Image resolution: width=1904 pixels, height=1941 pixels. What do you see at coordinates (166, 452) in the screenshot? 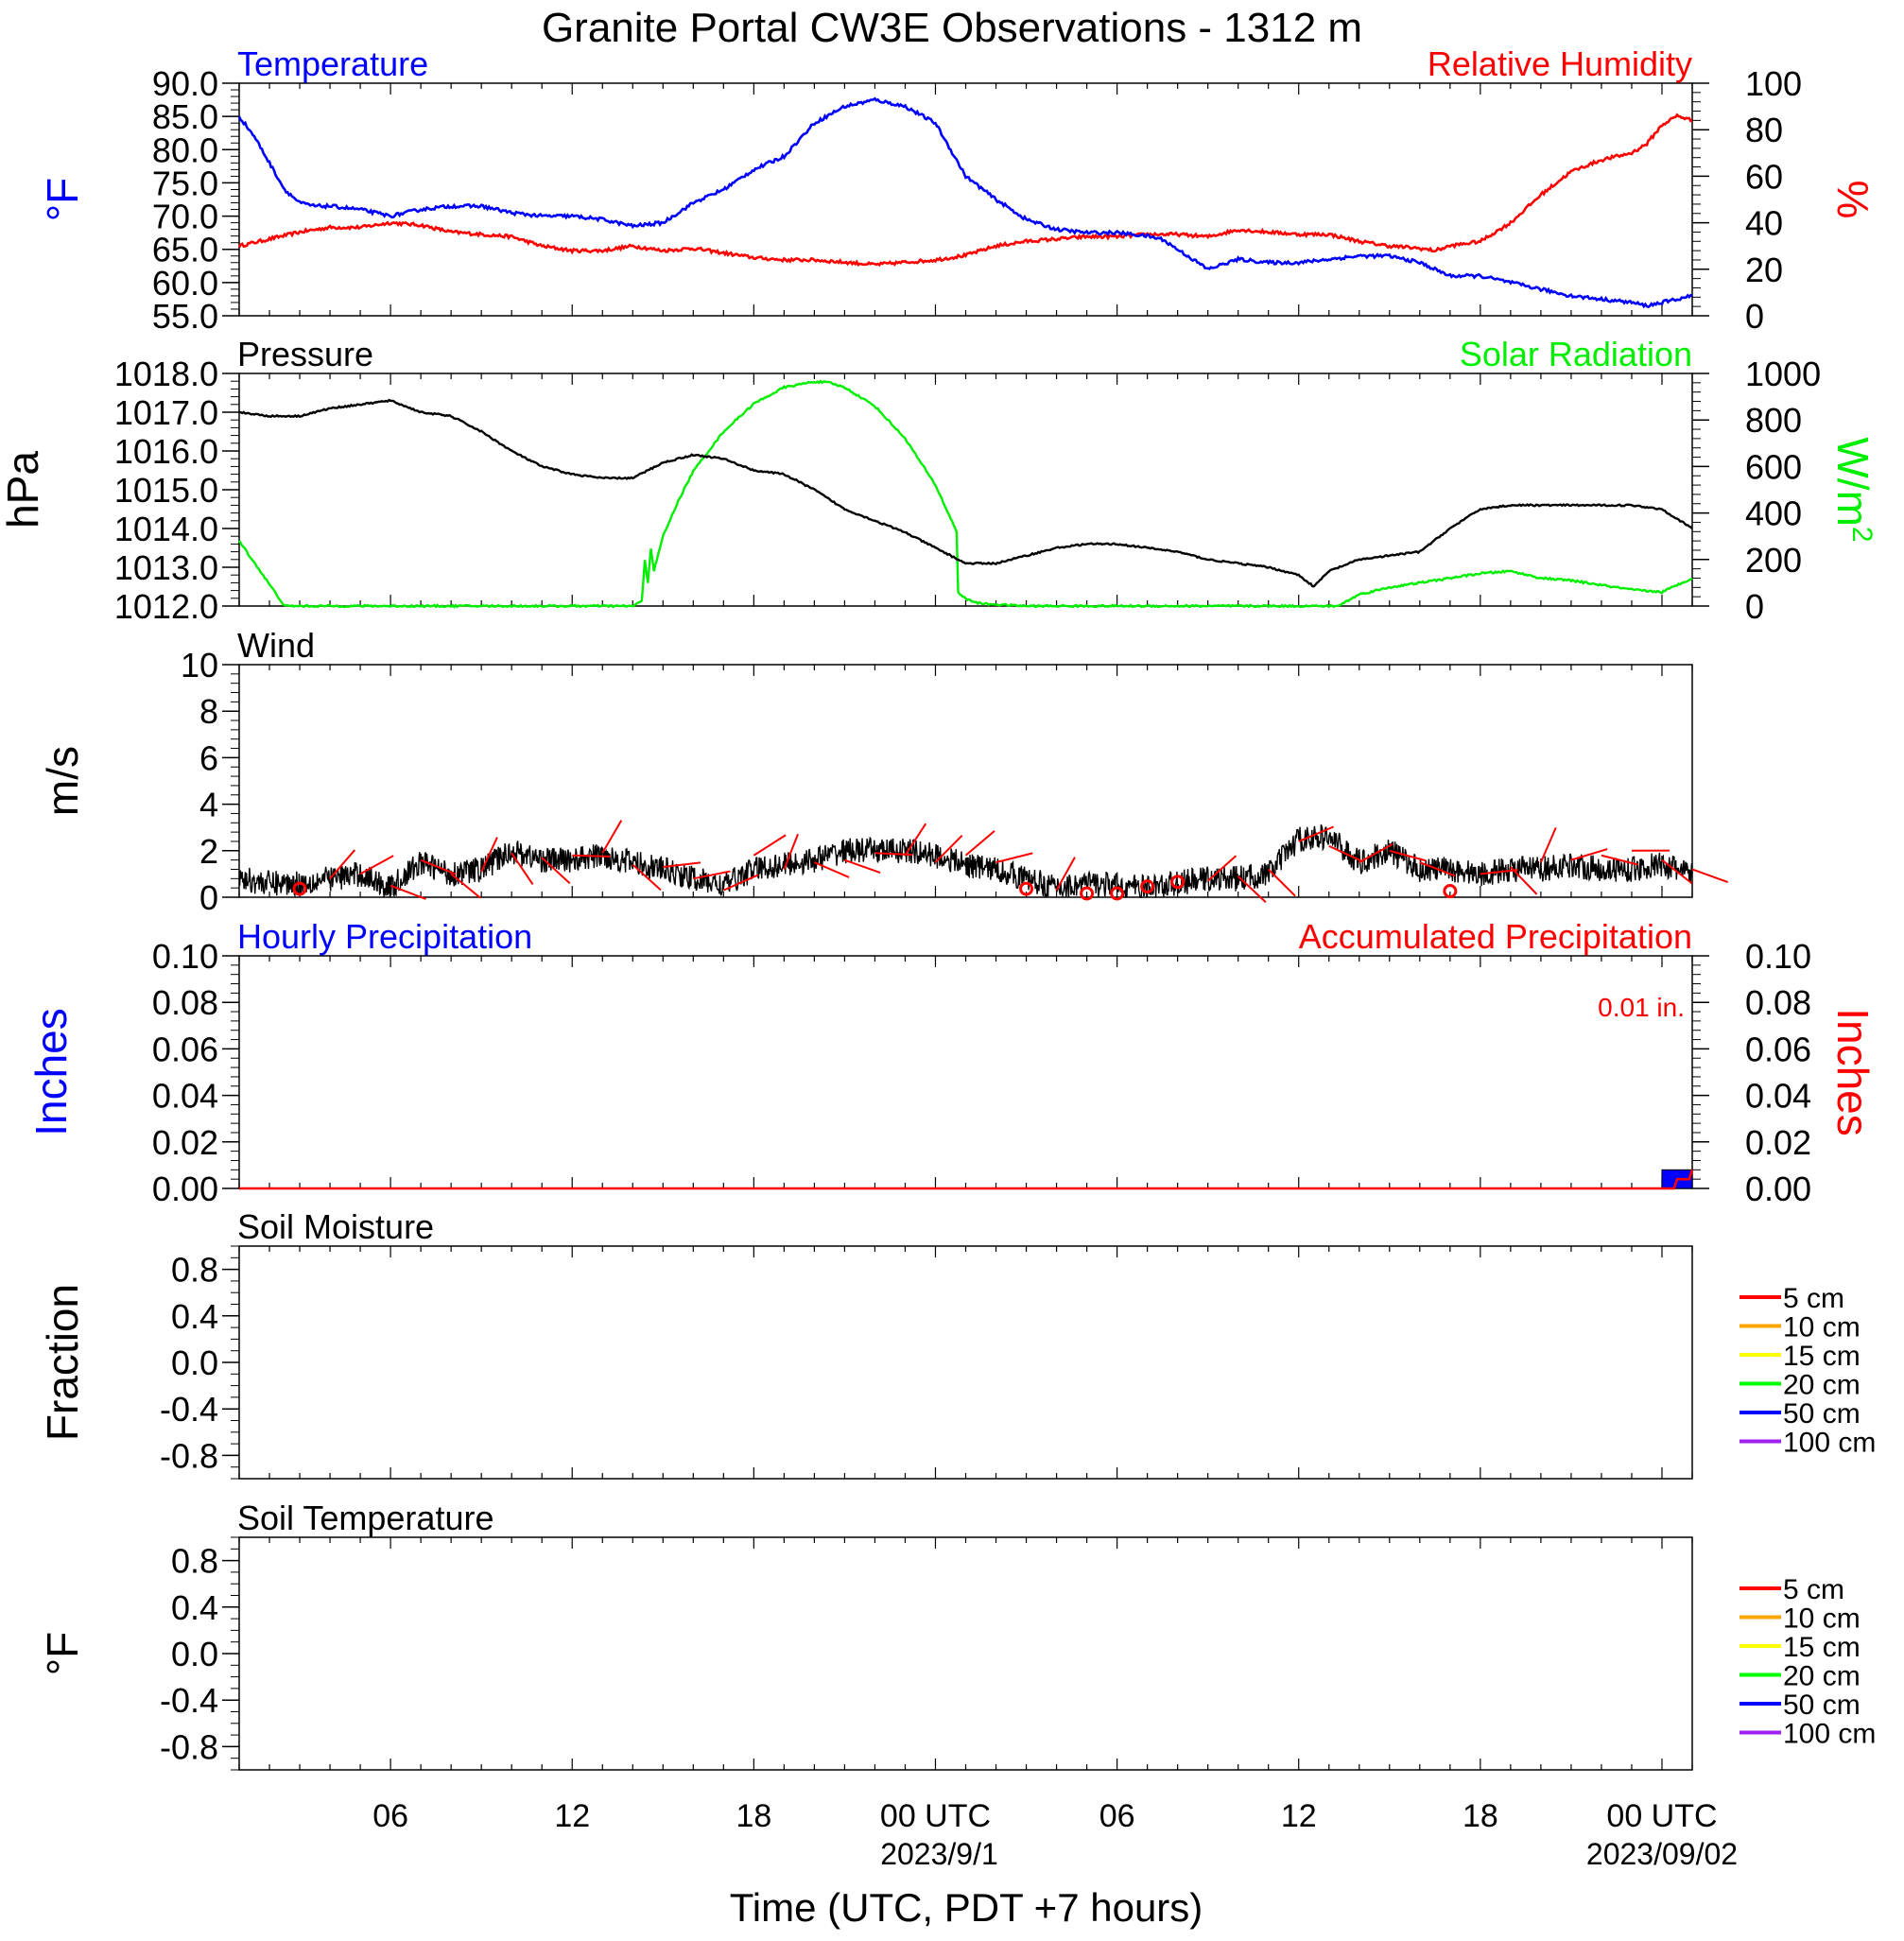
I see `y-left-tick-label: 1016.0` at bounding box center [166, 452].